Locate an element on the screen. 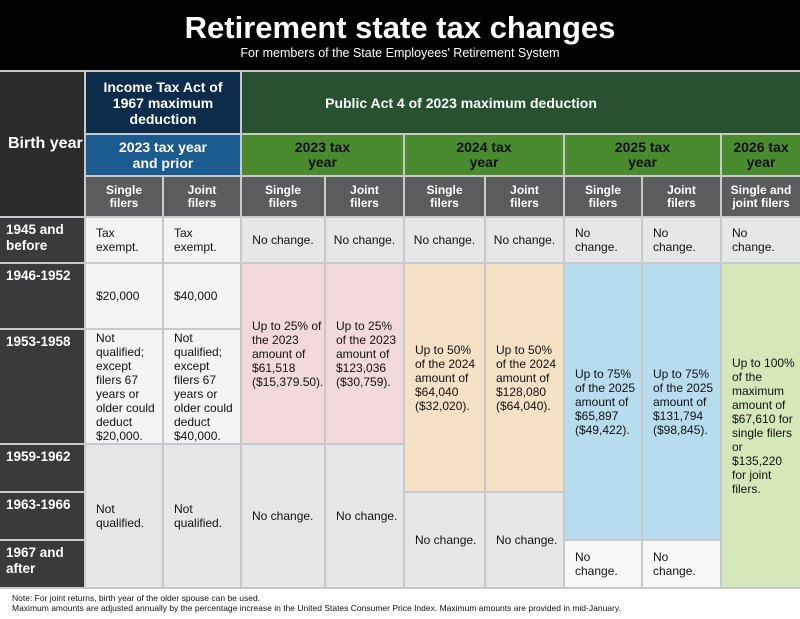  row-label-1945: 1945 and before is located at coordinates (42, 240).